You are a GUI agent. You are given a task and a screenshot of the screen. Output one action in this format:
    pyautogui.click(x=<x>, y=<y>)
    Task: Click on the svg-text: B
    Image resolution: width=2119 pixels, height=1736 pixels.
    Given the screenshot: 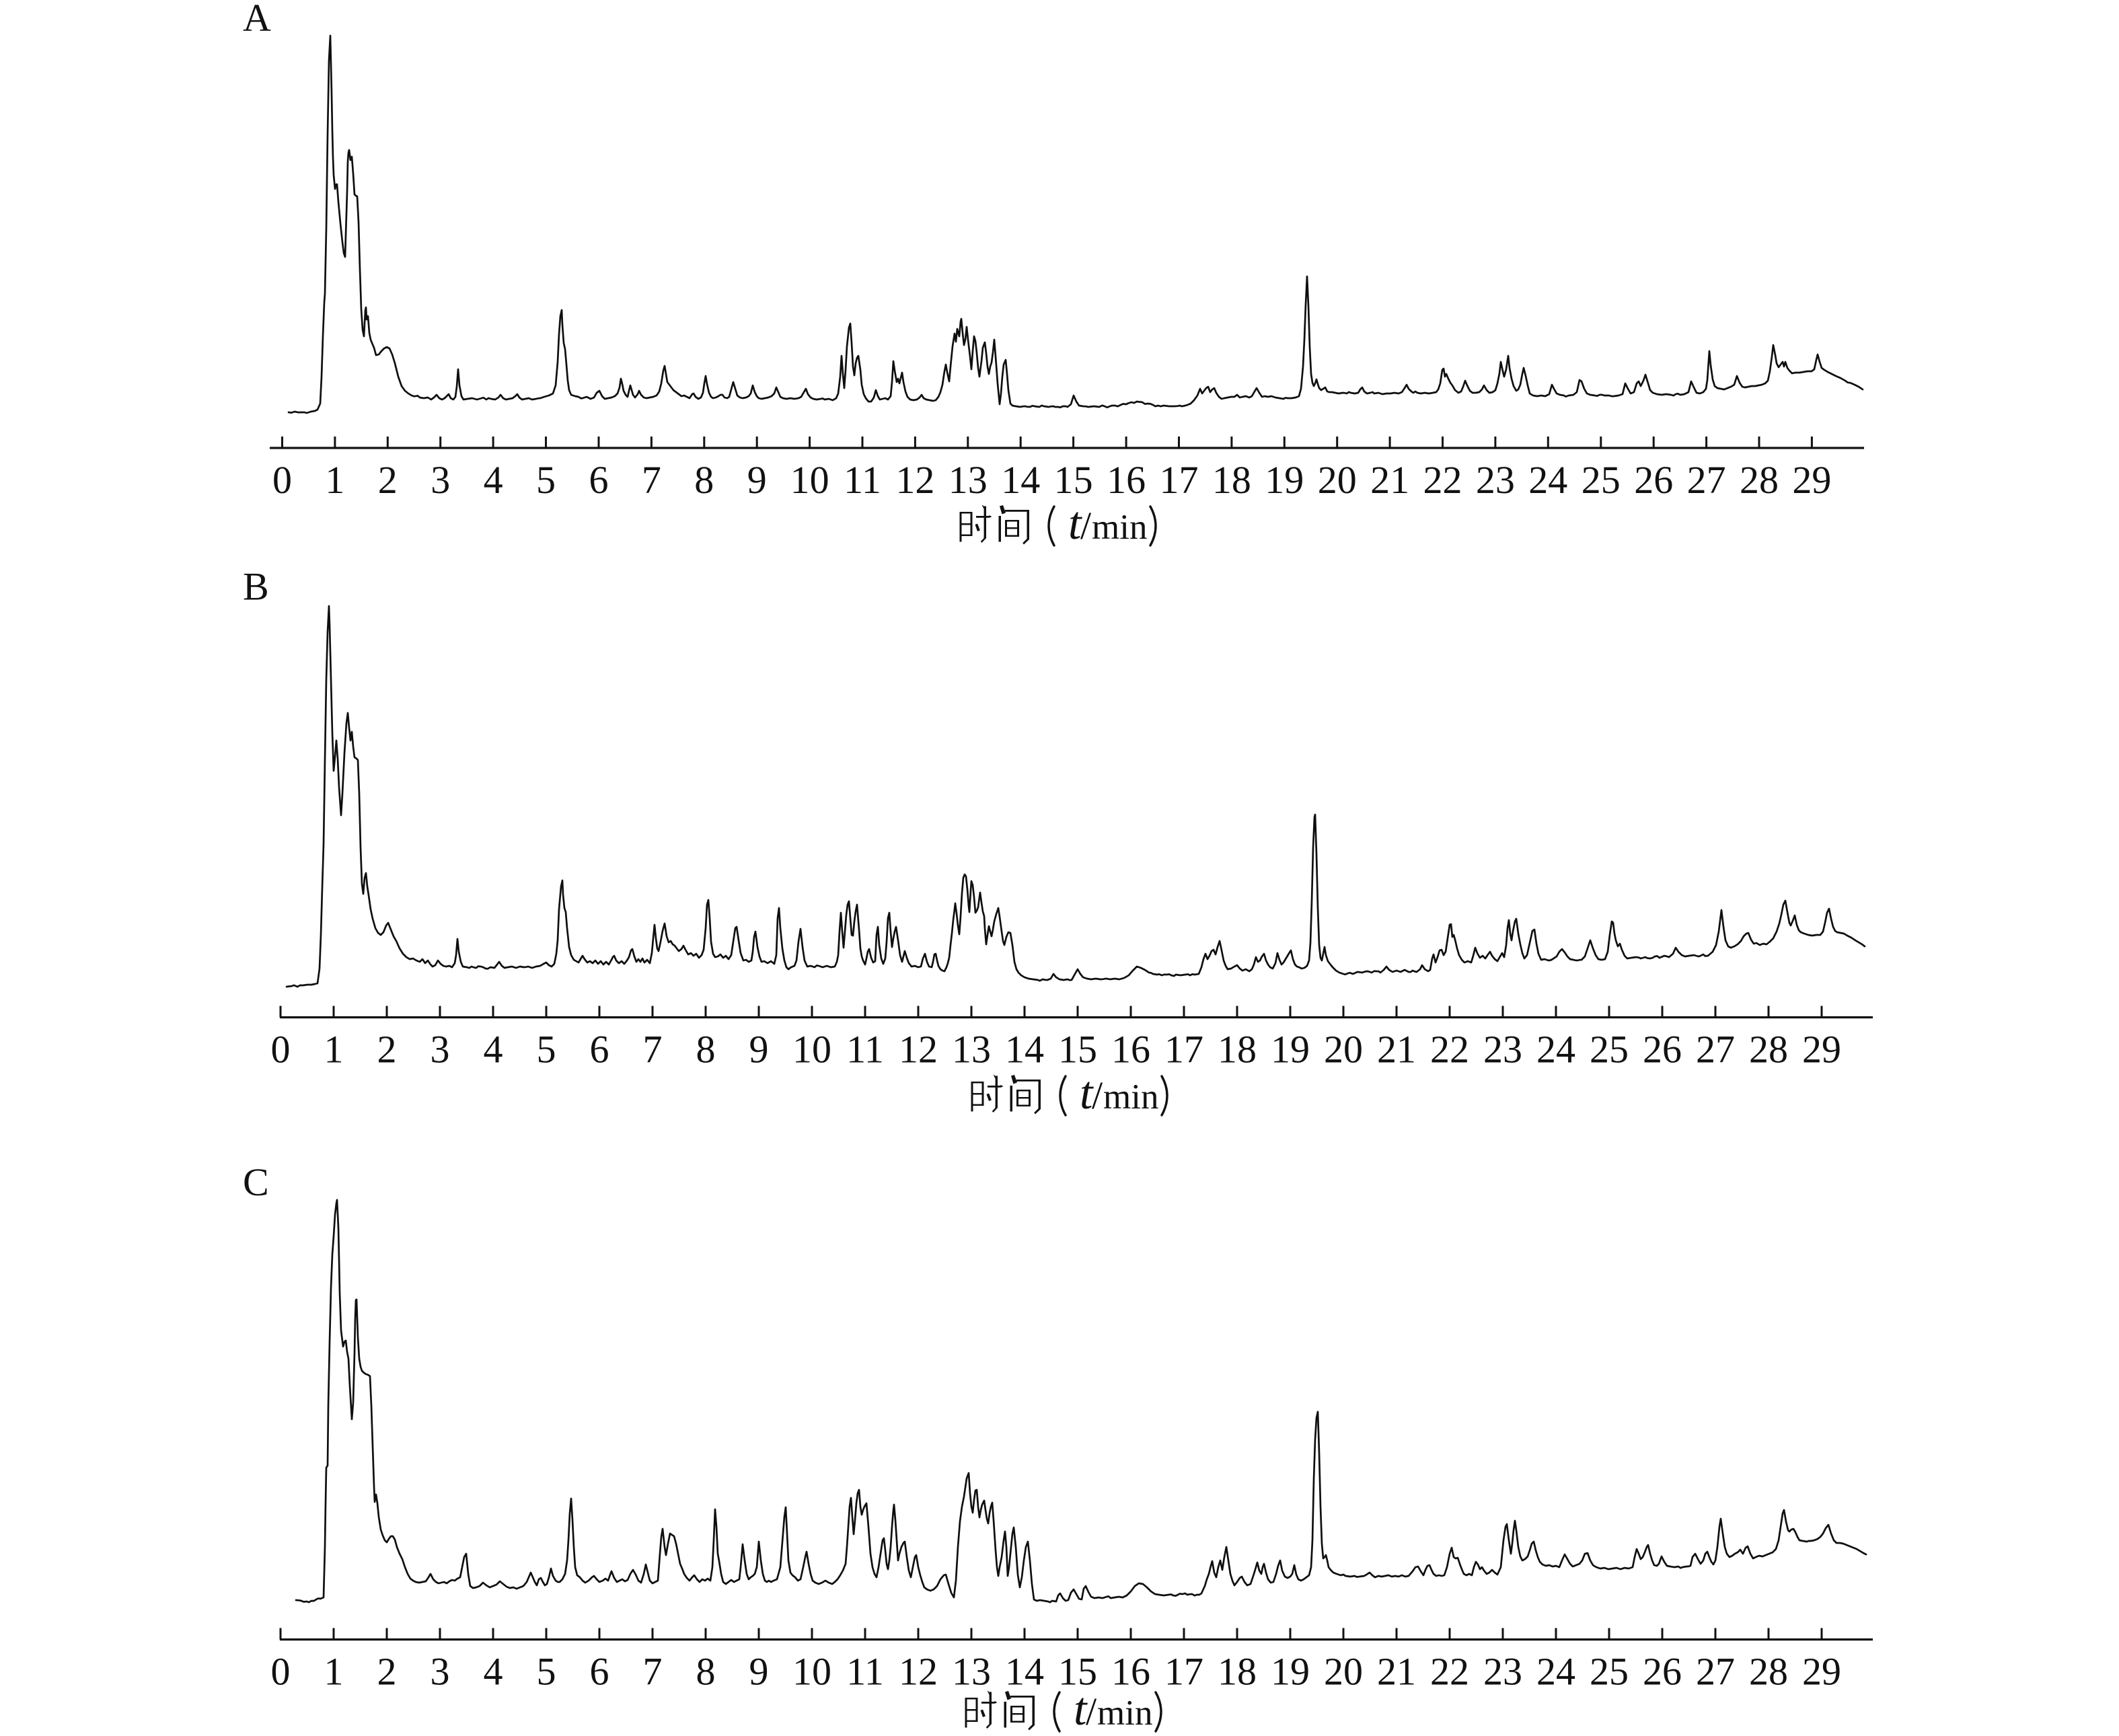 What is the action you would take?
    pyautogui.click(x=256, y=587)
    